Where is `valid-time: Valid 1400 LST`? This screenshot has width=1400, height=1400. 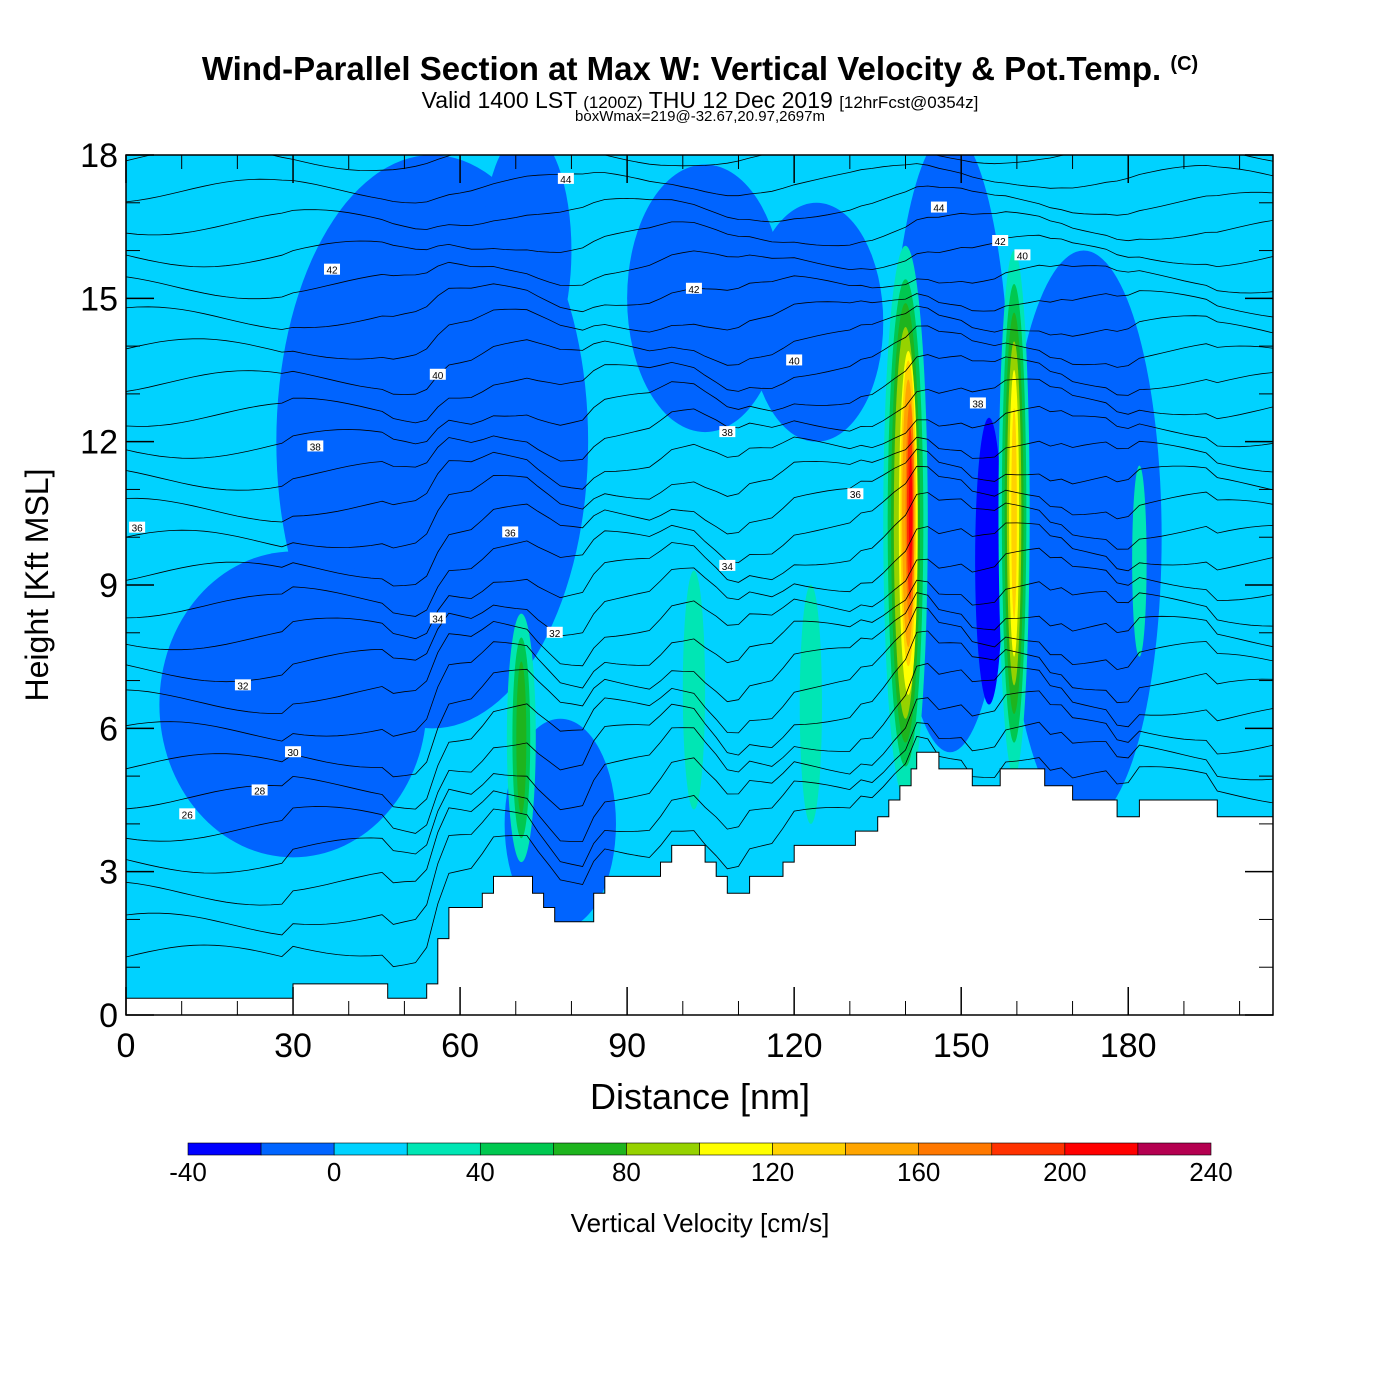 valid-time: Valid 1400 LST is located at coordinates (499, 100).